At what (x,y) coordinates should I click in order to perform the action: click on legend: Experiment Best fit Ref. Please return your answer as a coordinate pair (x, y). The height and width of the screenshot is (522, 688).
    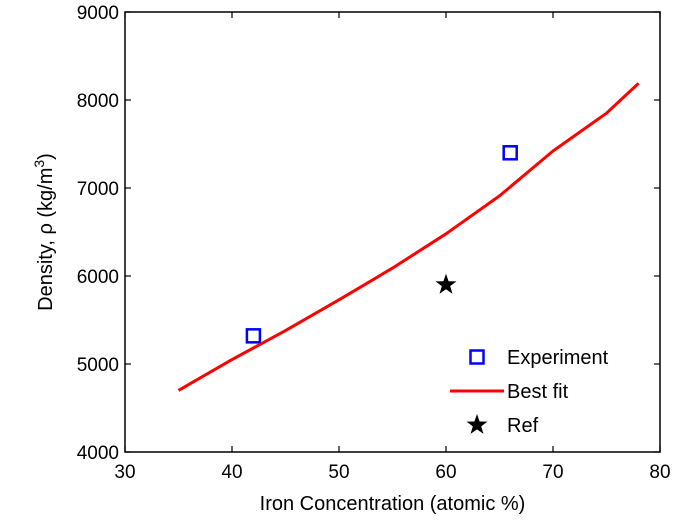
    Looking at the image, I should click on (529, 392).